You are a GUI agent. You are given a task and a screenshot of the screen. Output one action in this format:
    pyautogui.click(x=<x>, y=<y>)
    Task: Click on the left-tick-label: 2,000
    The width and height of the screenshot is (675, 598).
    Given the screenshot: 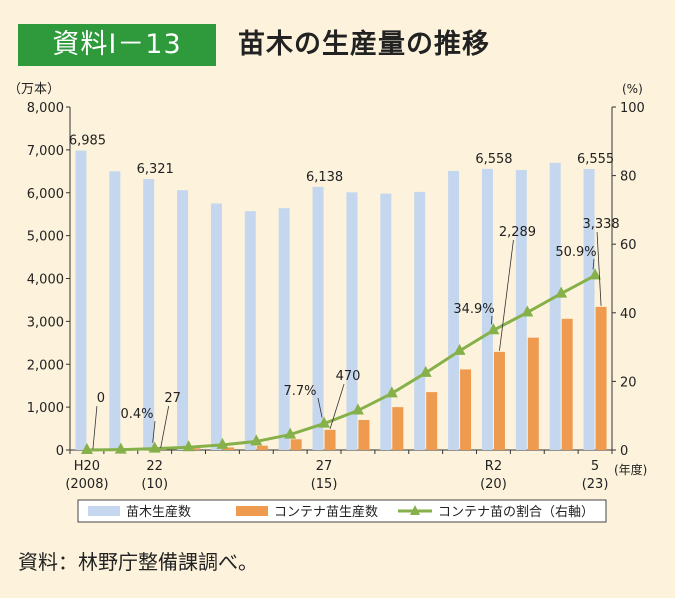 What is the action you would take?
    pyautogui.click(x=45, y=365)
    